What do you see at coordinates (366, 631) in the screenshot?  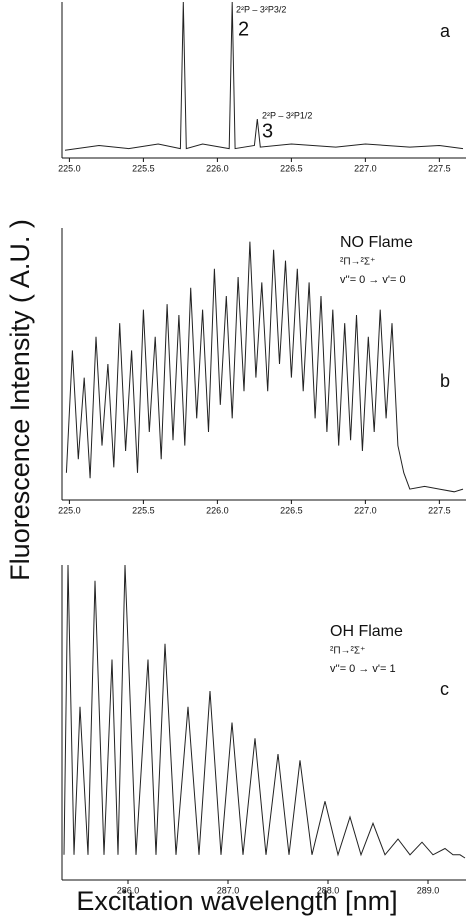 I see `annotation: OH Flame` at bounding box center [366, 631].